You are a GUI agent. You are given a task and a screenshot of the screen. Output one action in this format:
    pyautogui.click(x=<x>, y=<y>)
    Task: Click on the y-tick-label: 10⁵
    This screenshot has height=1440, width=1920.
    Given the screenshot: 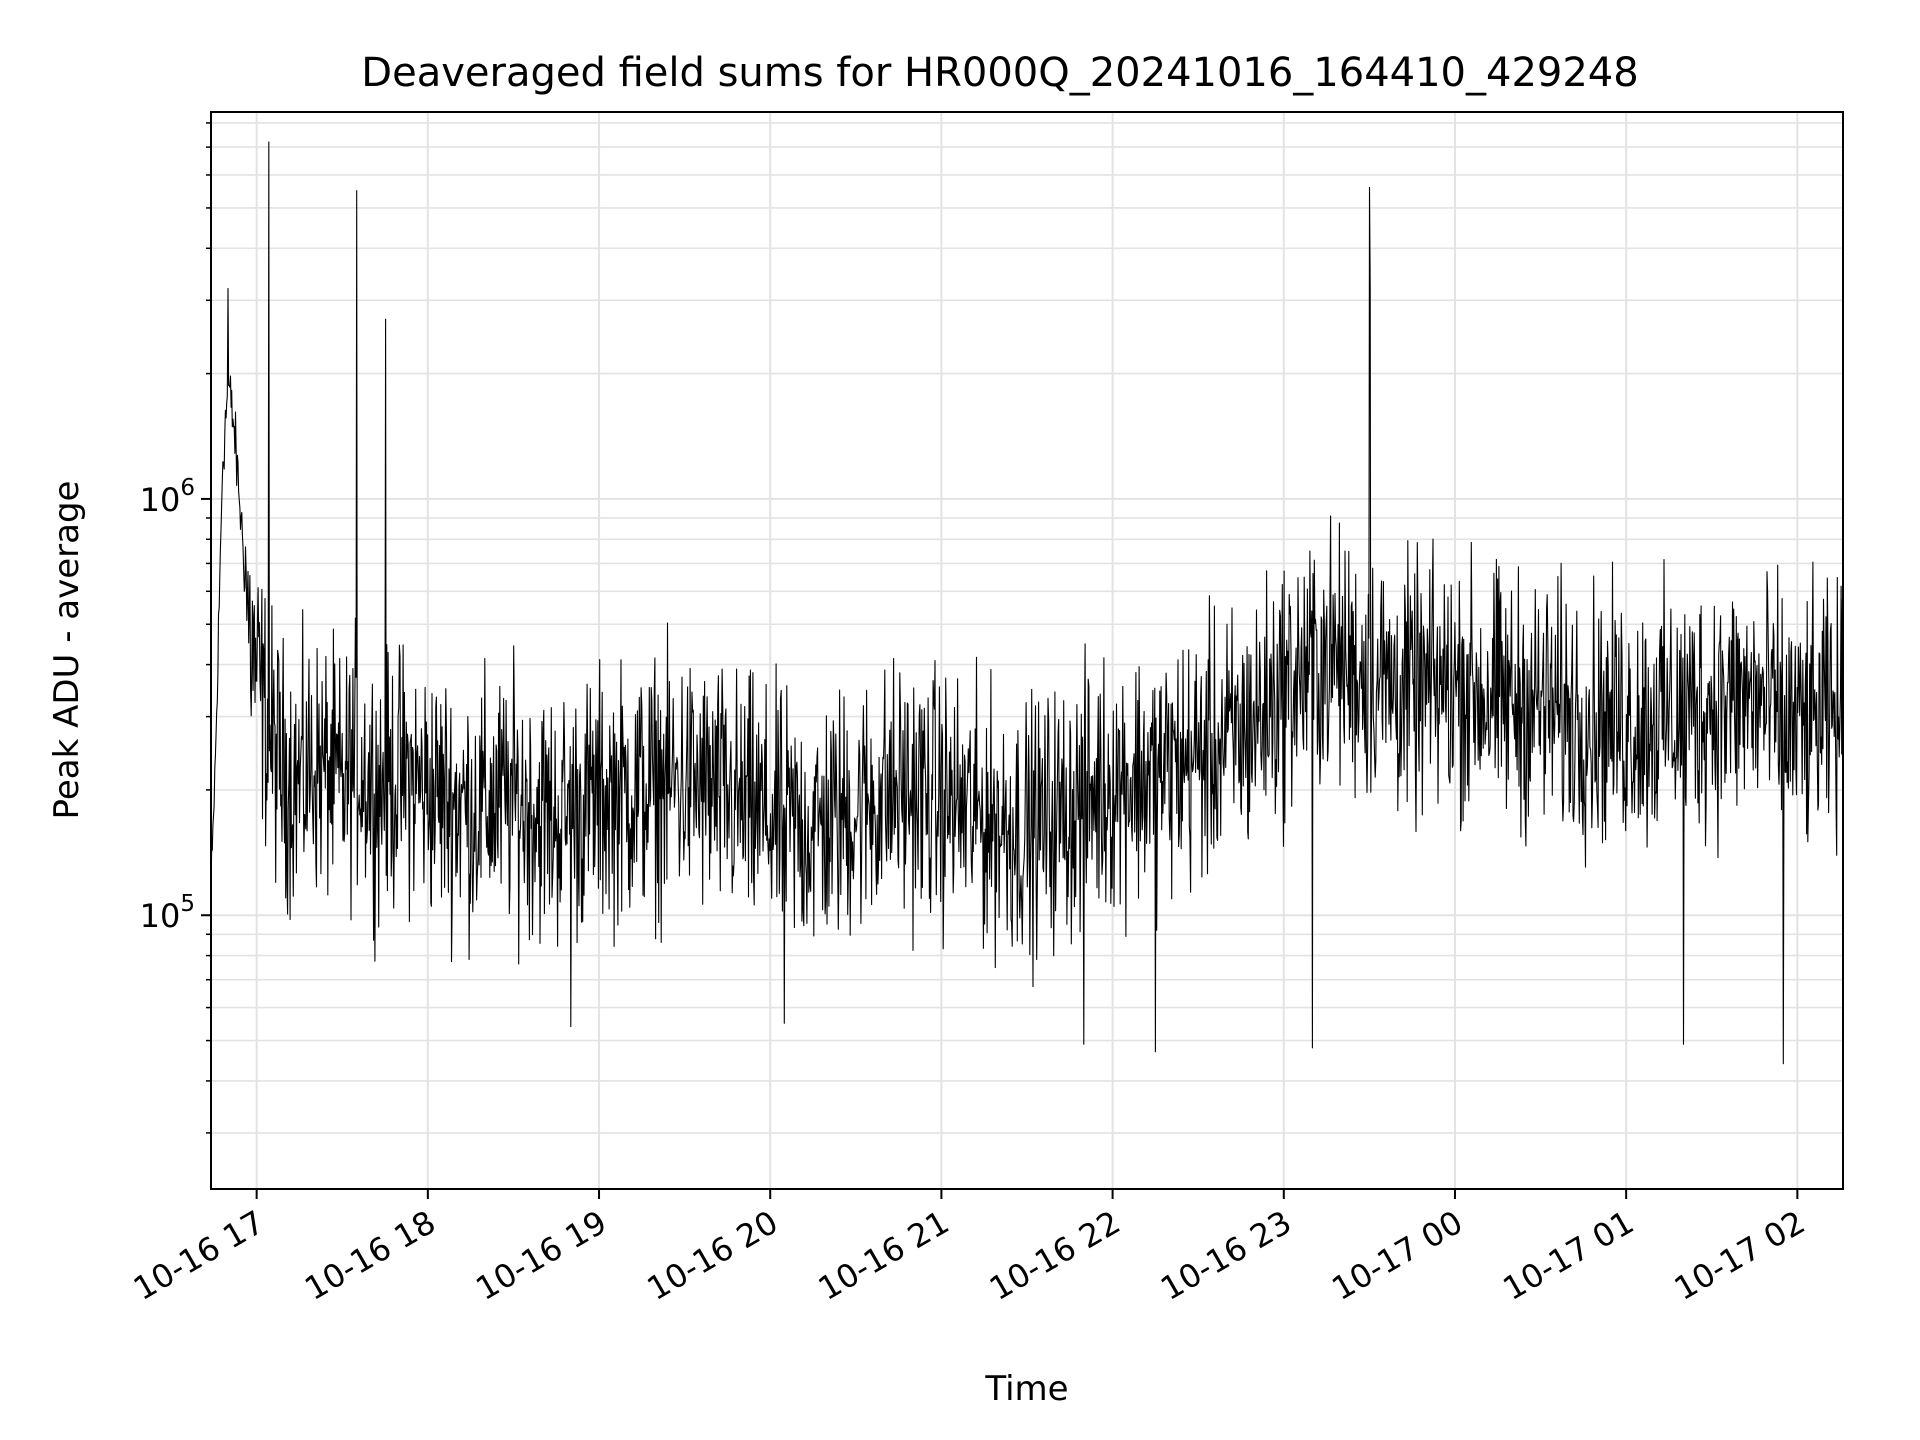 What is the action you would take?
    pyautogui.click(x=167, y=913)
    